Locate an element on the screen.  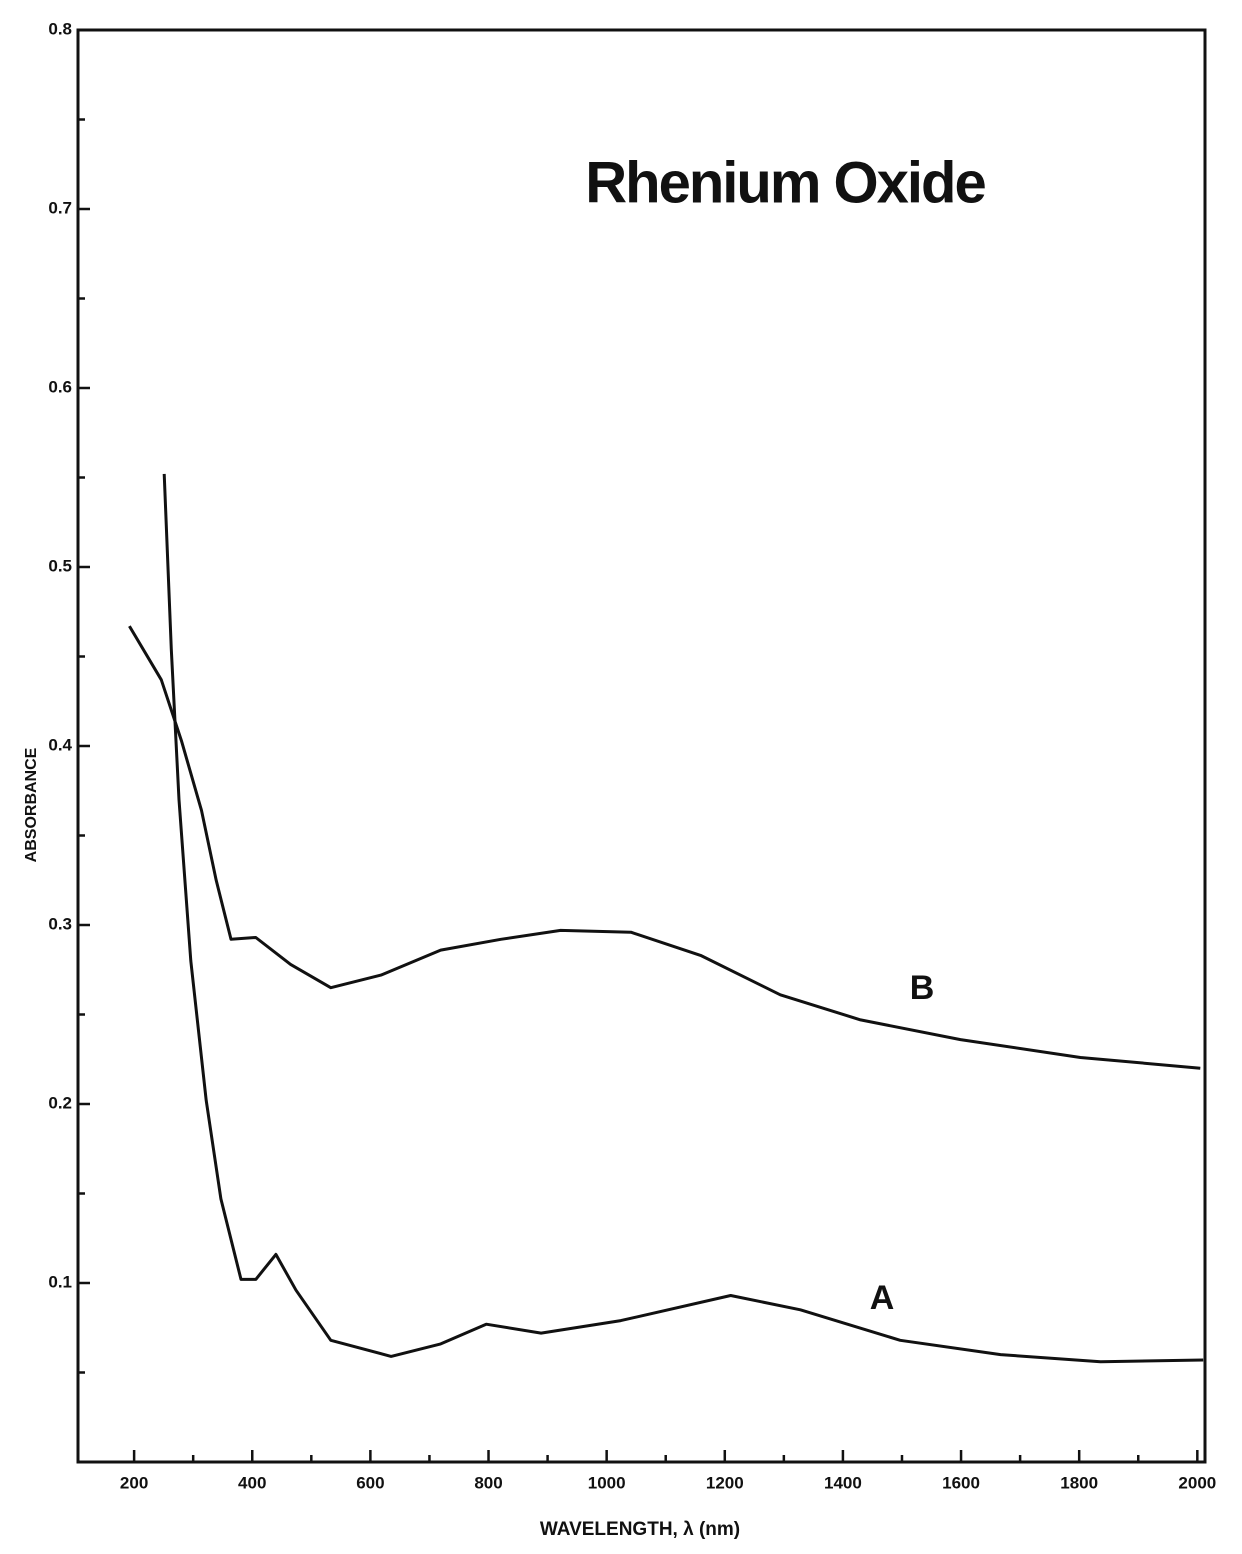
x-tick-label: 1800 is located at coordinates (1079, 1482).